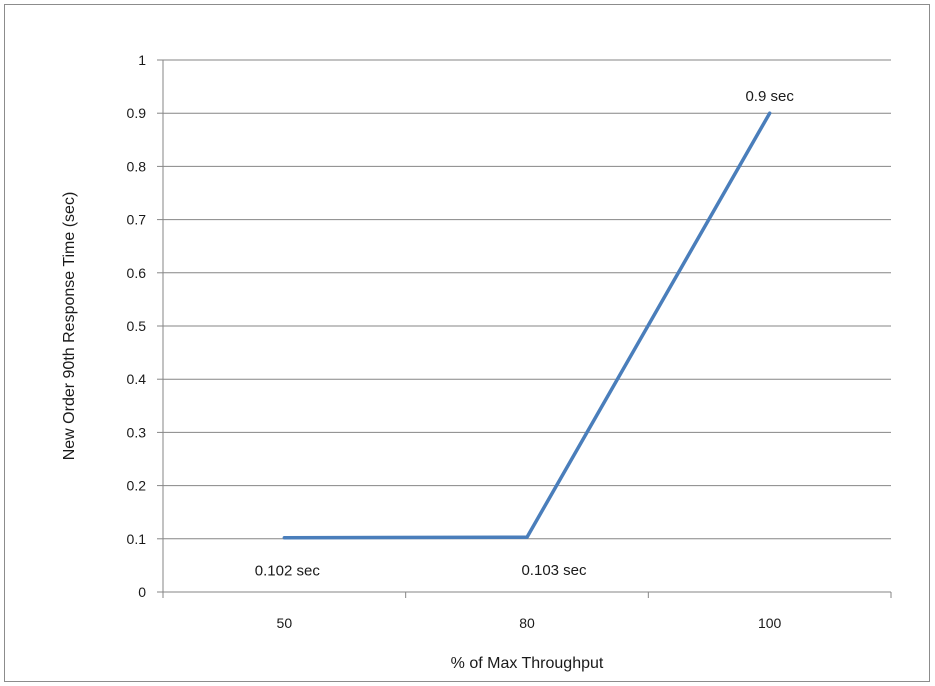 This screenshot has width=935, height=686. What do you see at coordinates (142, 592) in the screenshot?
I see `y-tick-label: 0` at bounding box center [142, 592].